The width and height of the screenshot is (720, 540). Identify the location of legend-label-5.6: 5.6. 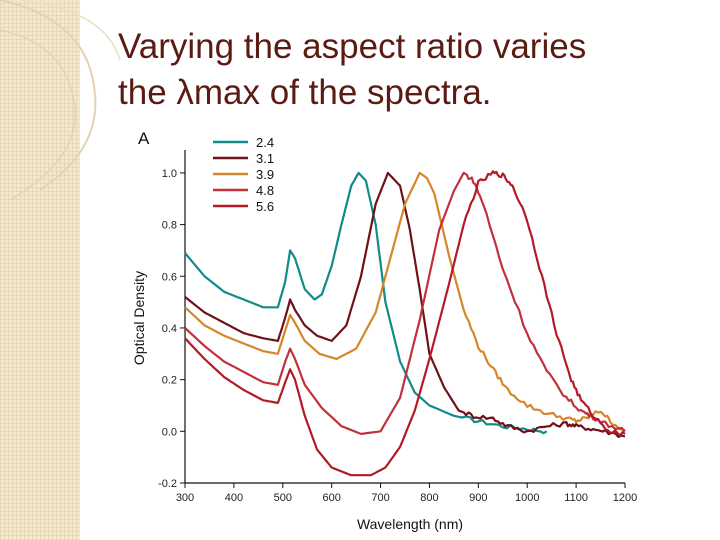
(265, 206).